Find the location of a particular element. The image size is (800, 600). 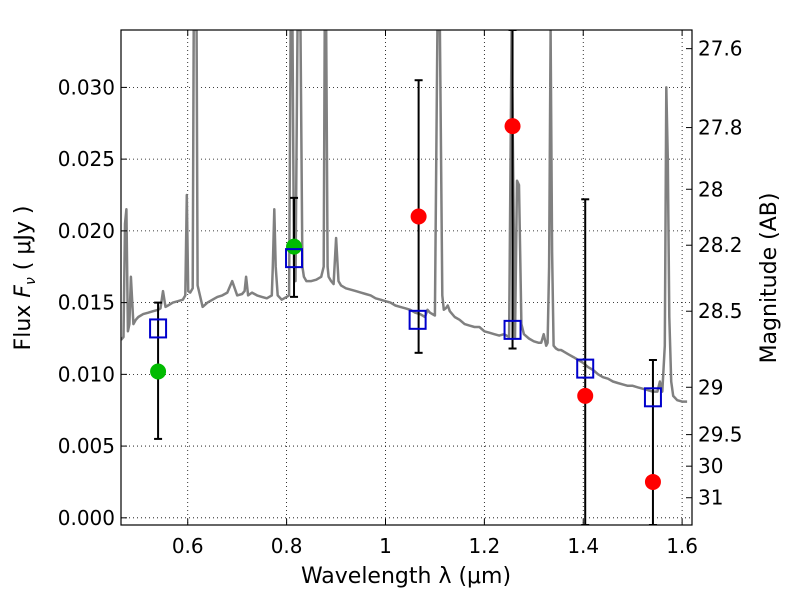

y-tick-label: 0.020 is located at coordinates (86, 231).